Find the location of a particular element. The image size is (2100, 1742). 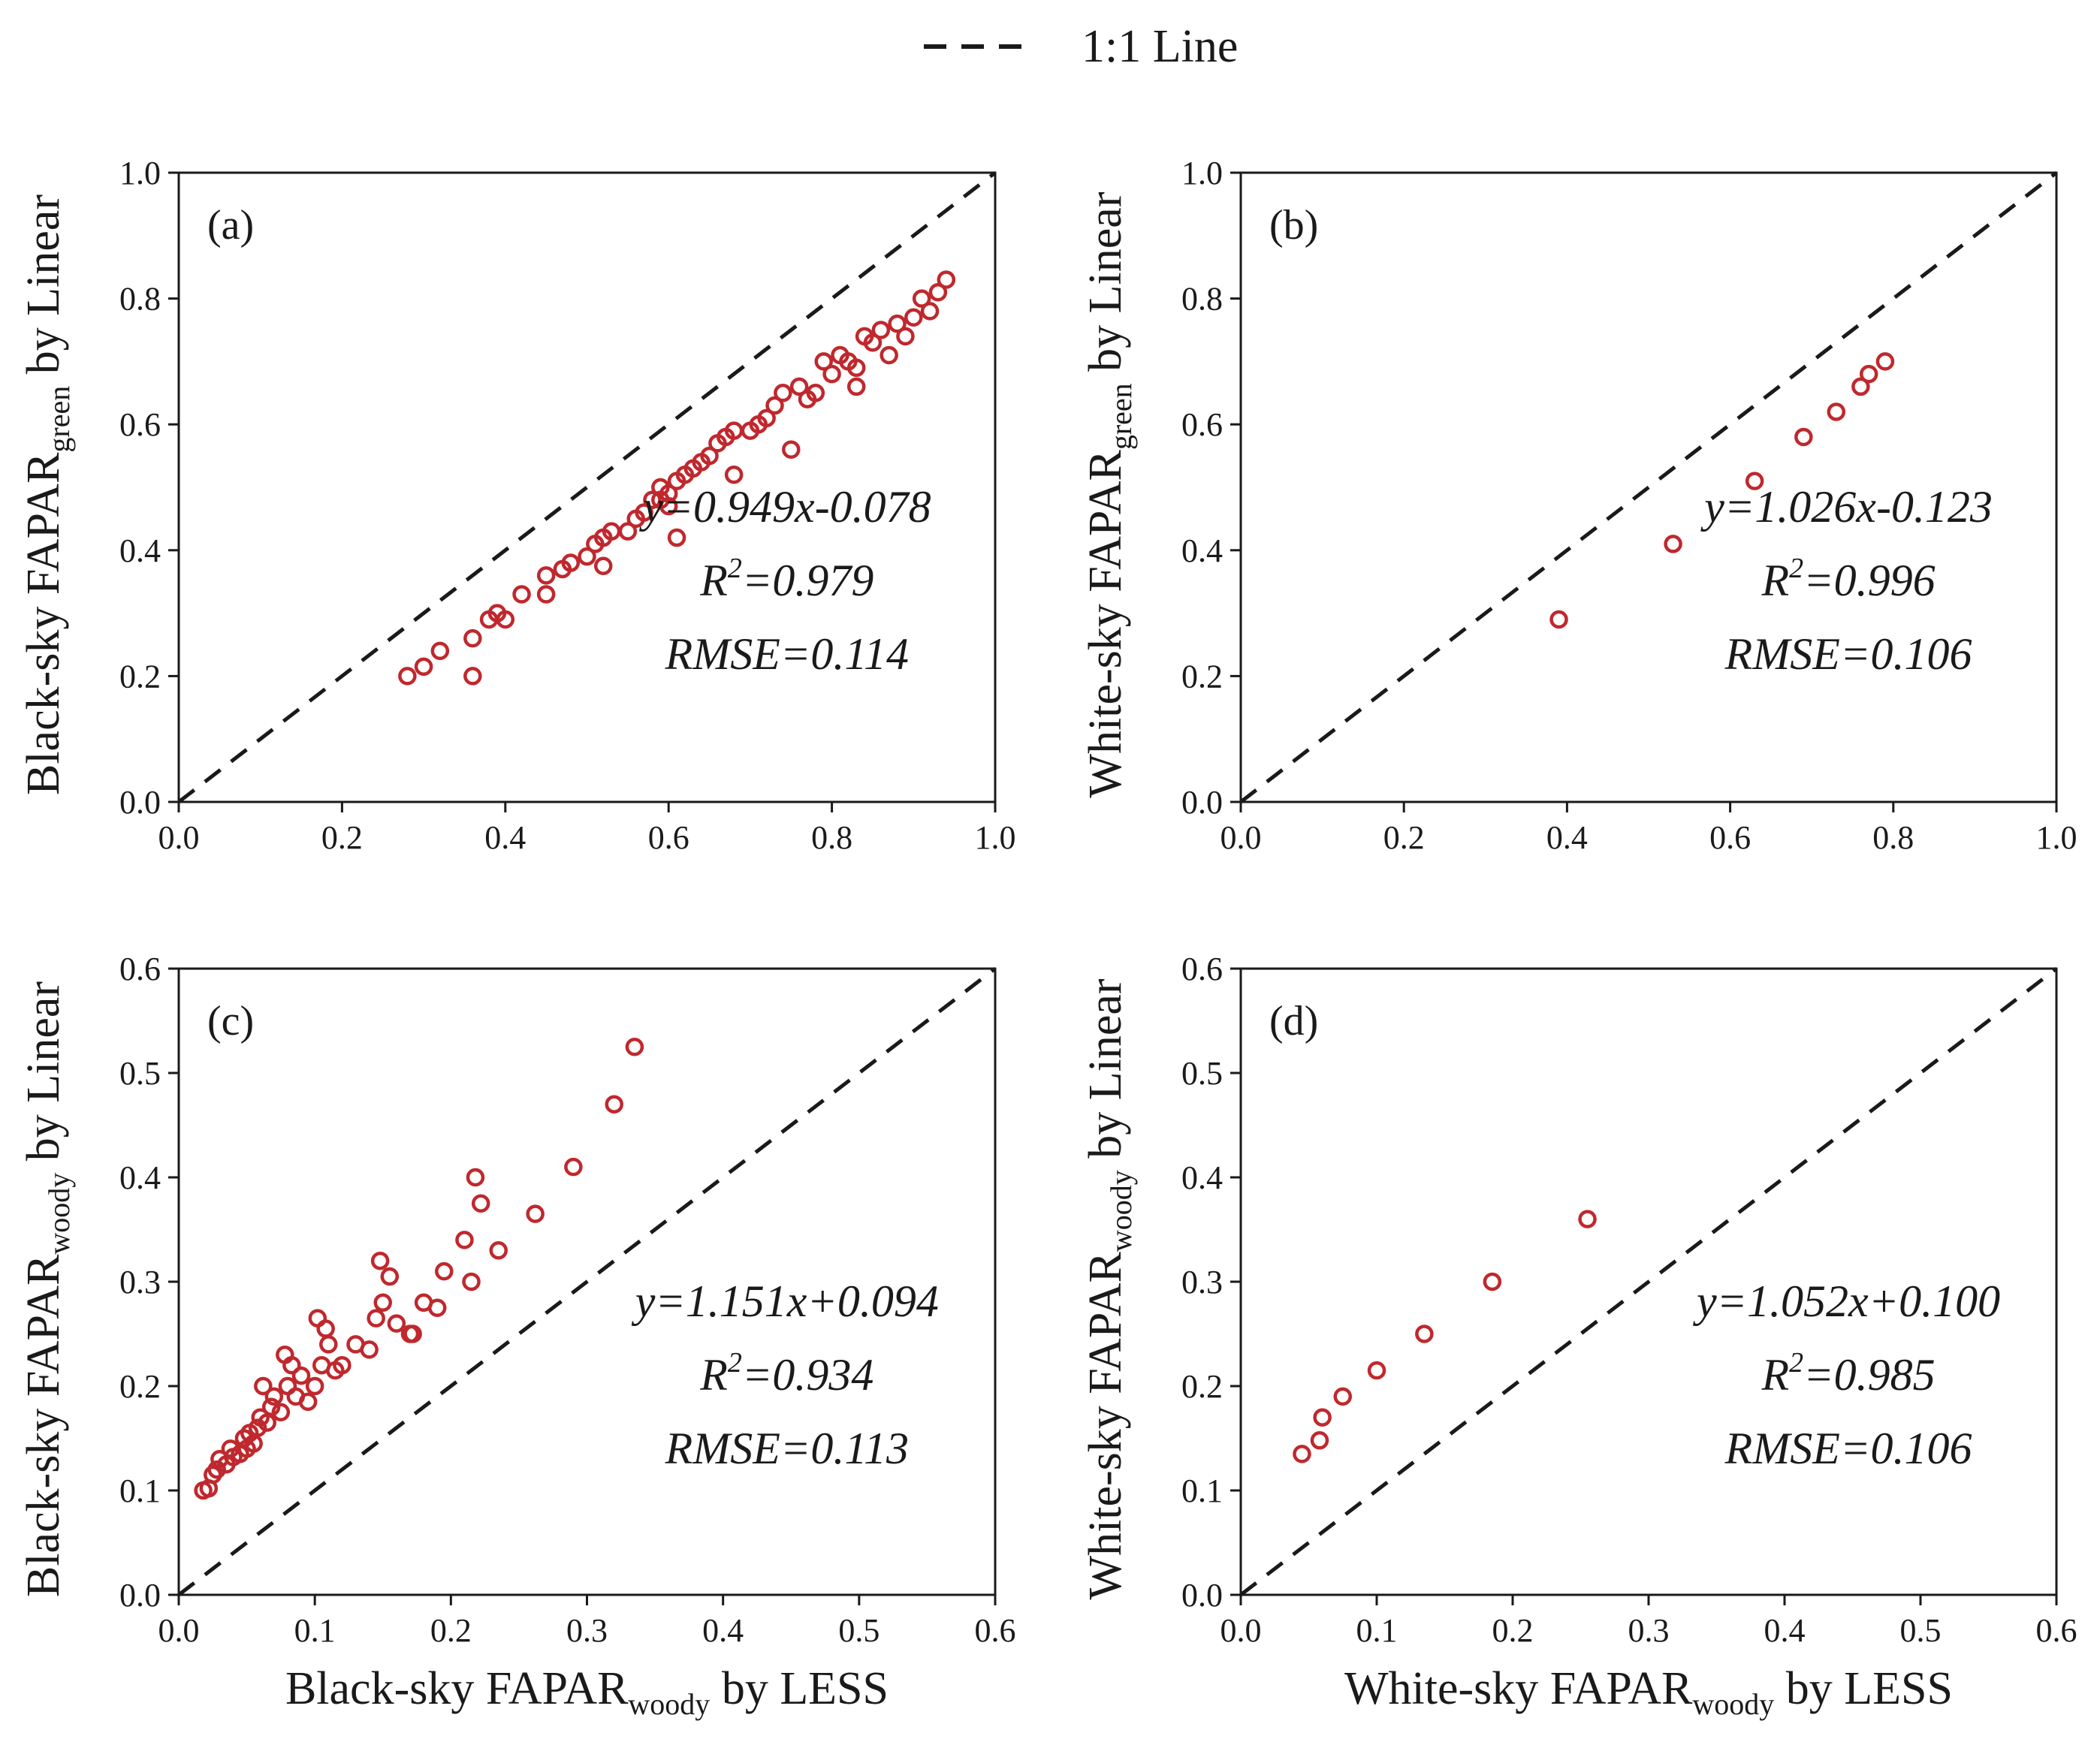

r-squared-label: R2=0.934 is located at coordinates (786, 1373).